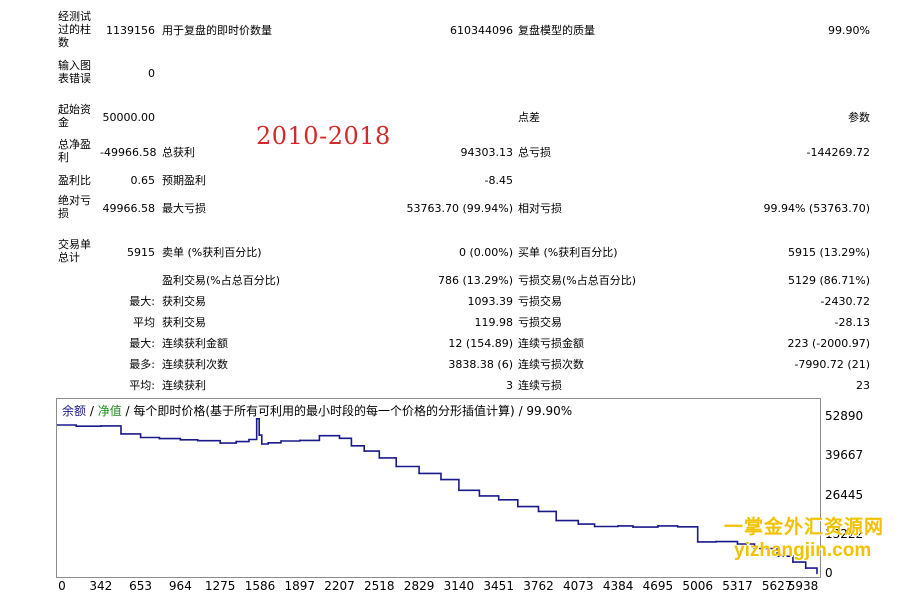 This screenshot has width=900, height=601. I want to click on x-tick-label: 4384, so click(618, 586).